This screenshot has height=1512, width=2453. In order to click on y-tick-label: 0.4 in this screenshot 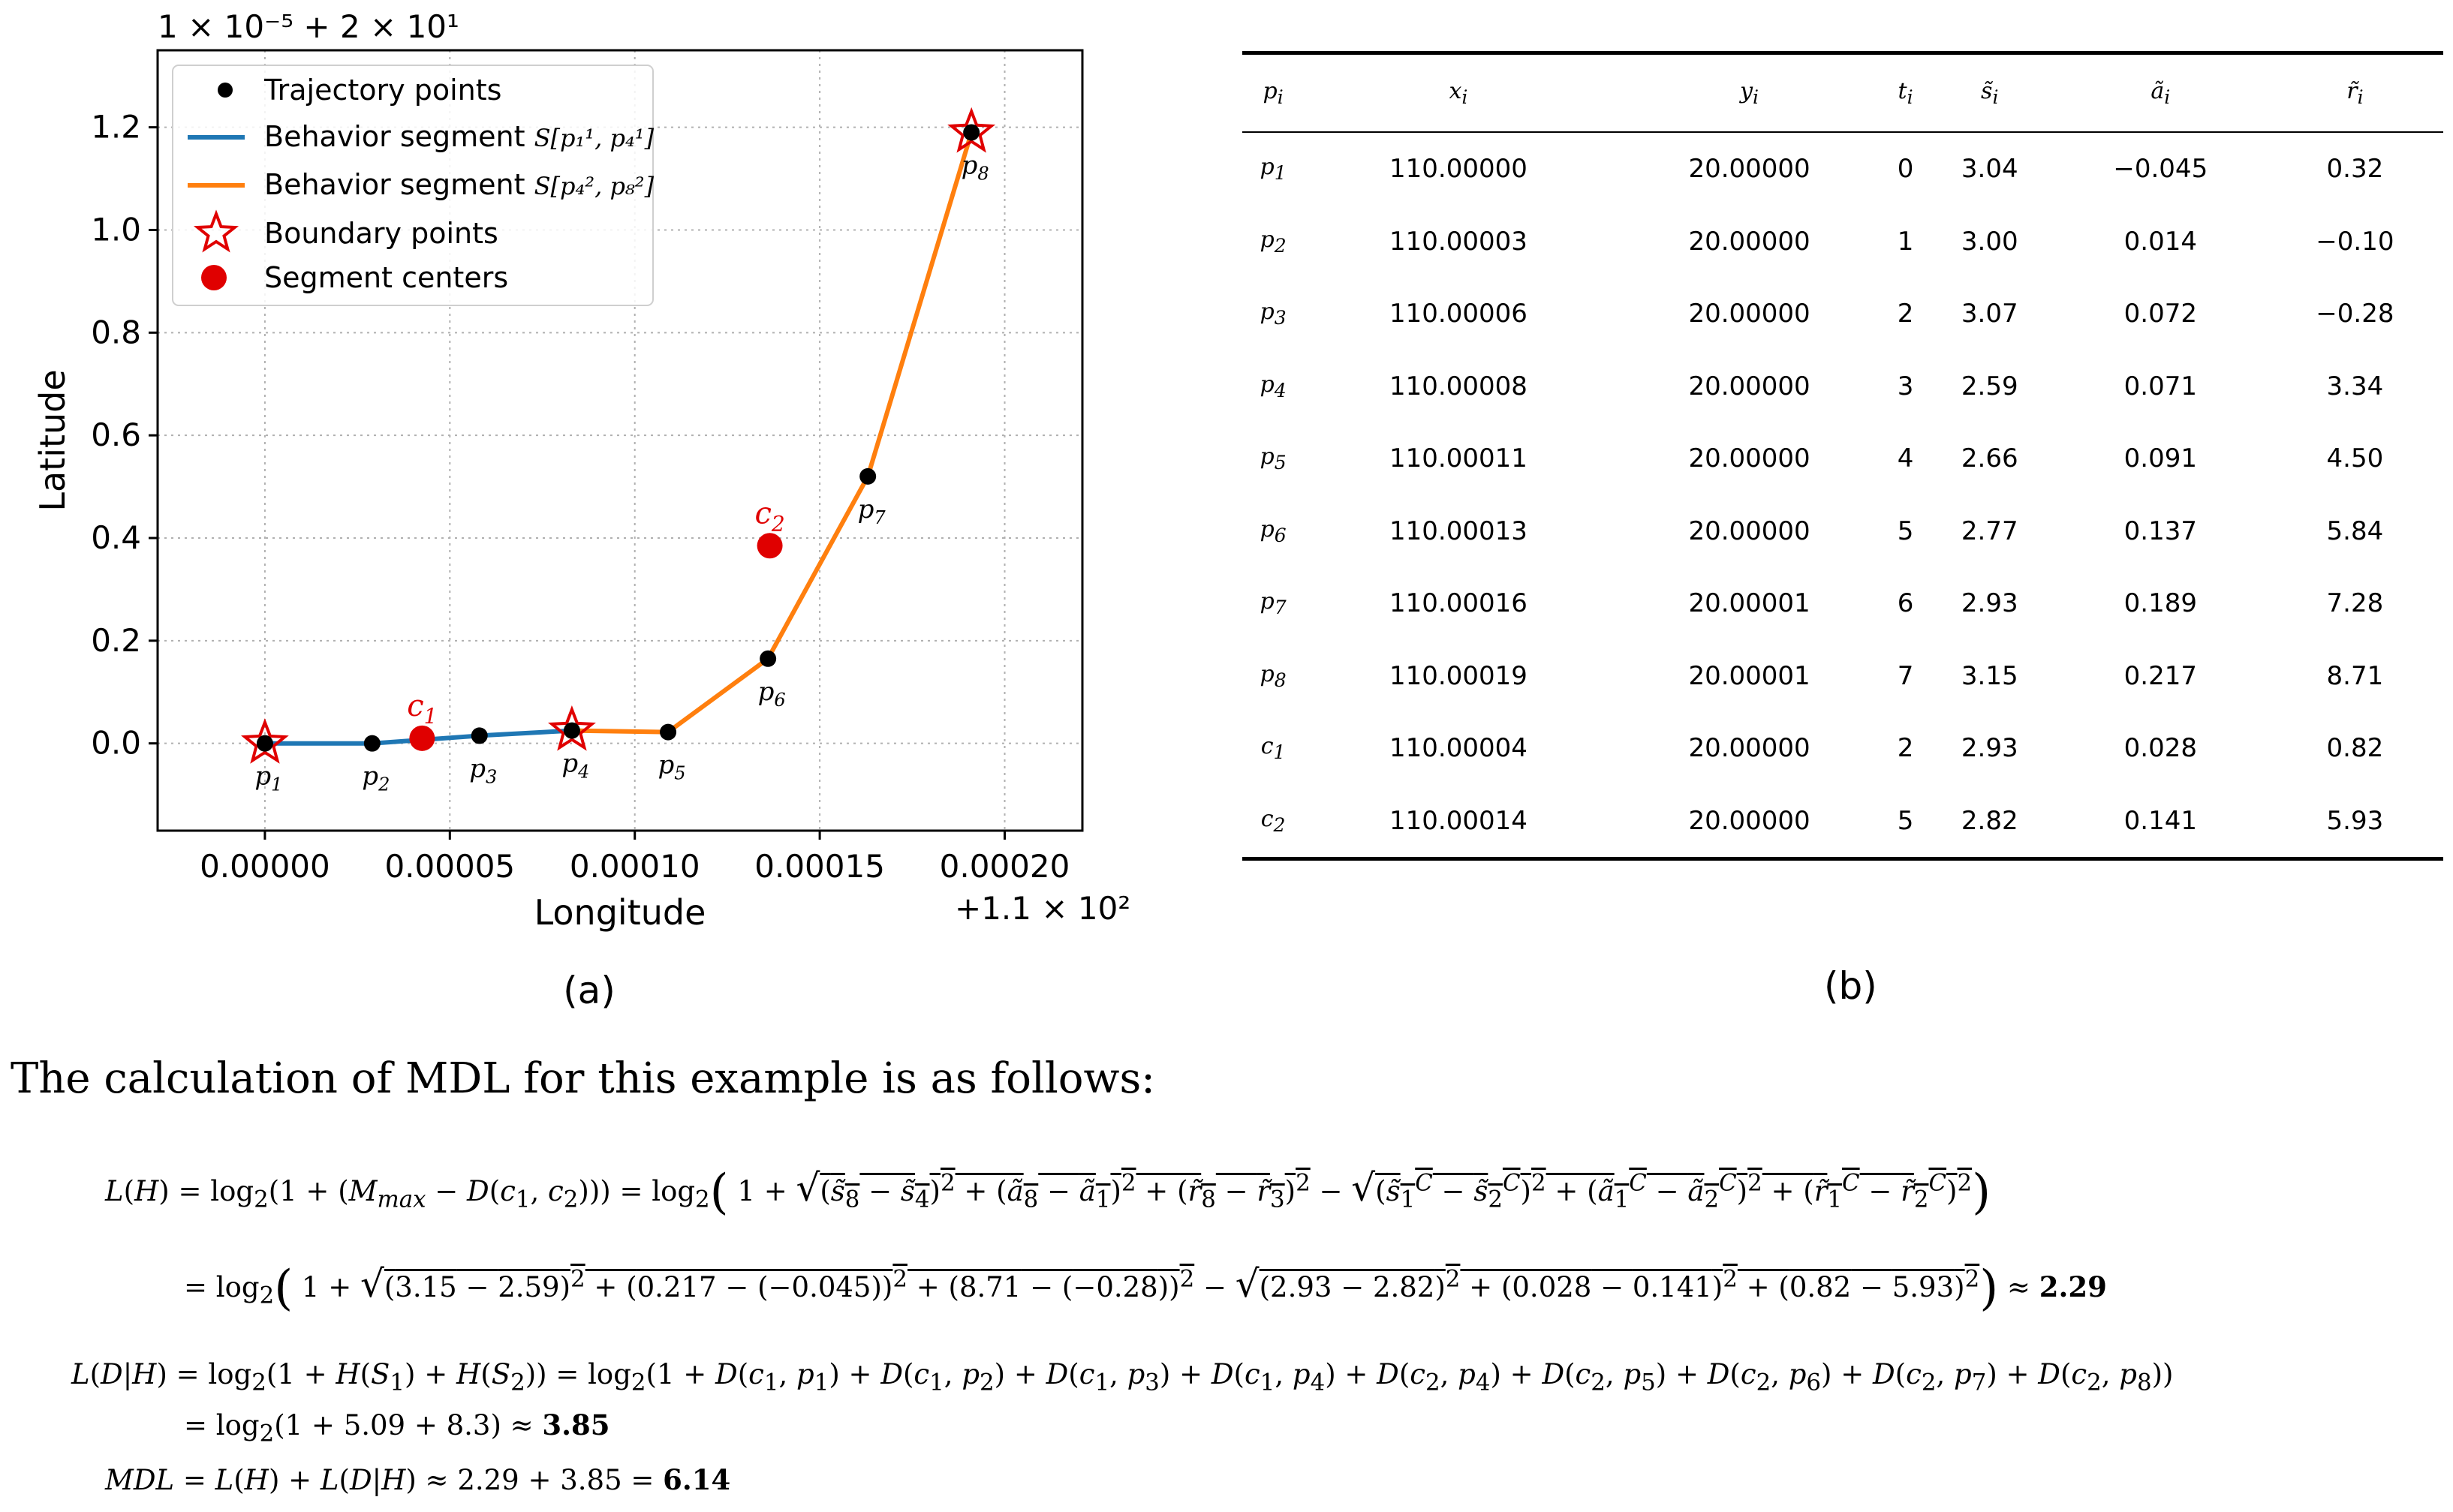, I will do `click(116, 537)`.